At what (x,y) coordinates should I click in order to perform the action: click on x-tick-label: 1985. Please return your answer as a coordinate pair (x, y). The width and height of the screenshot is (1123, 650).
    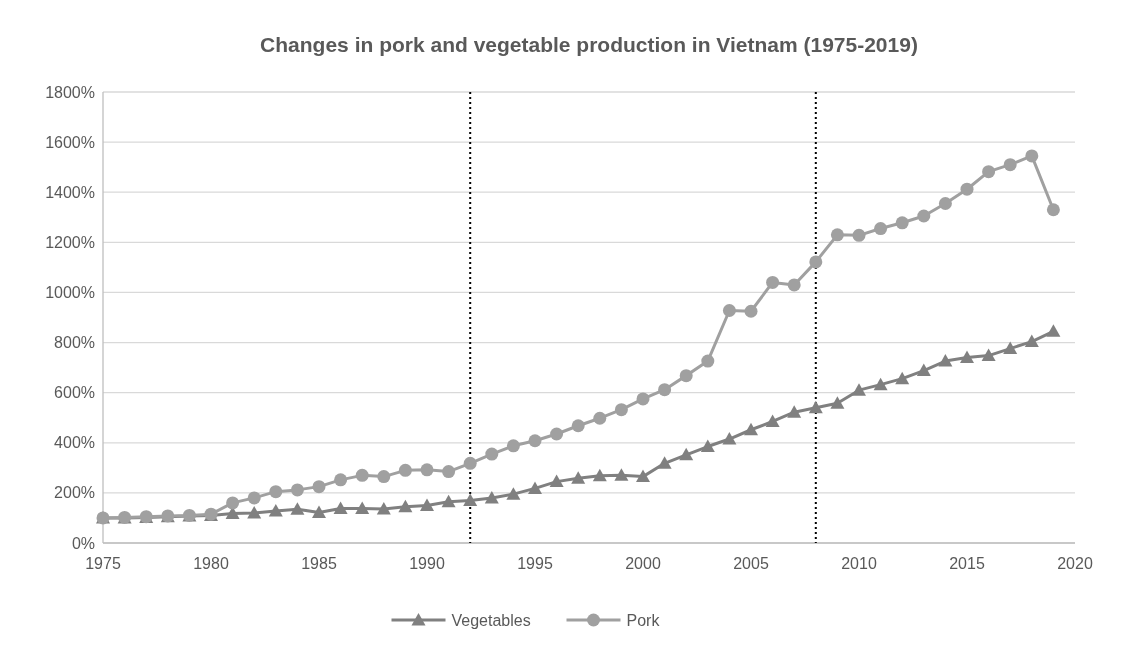
    Looking at the image, I should click on (319, 563).